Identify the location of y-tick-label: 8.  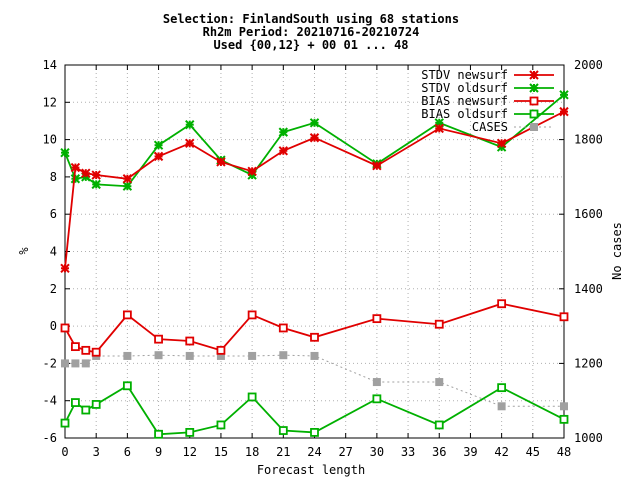
(53, 177).